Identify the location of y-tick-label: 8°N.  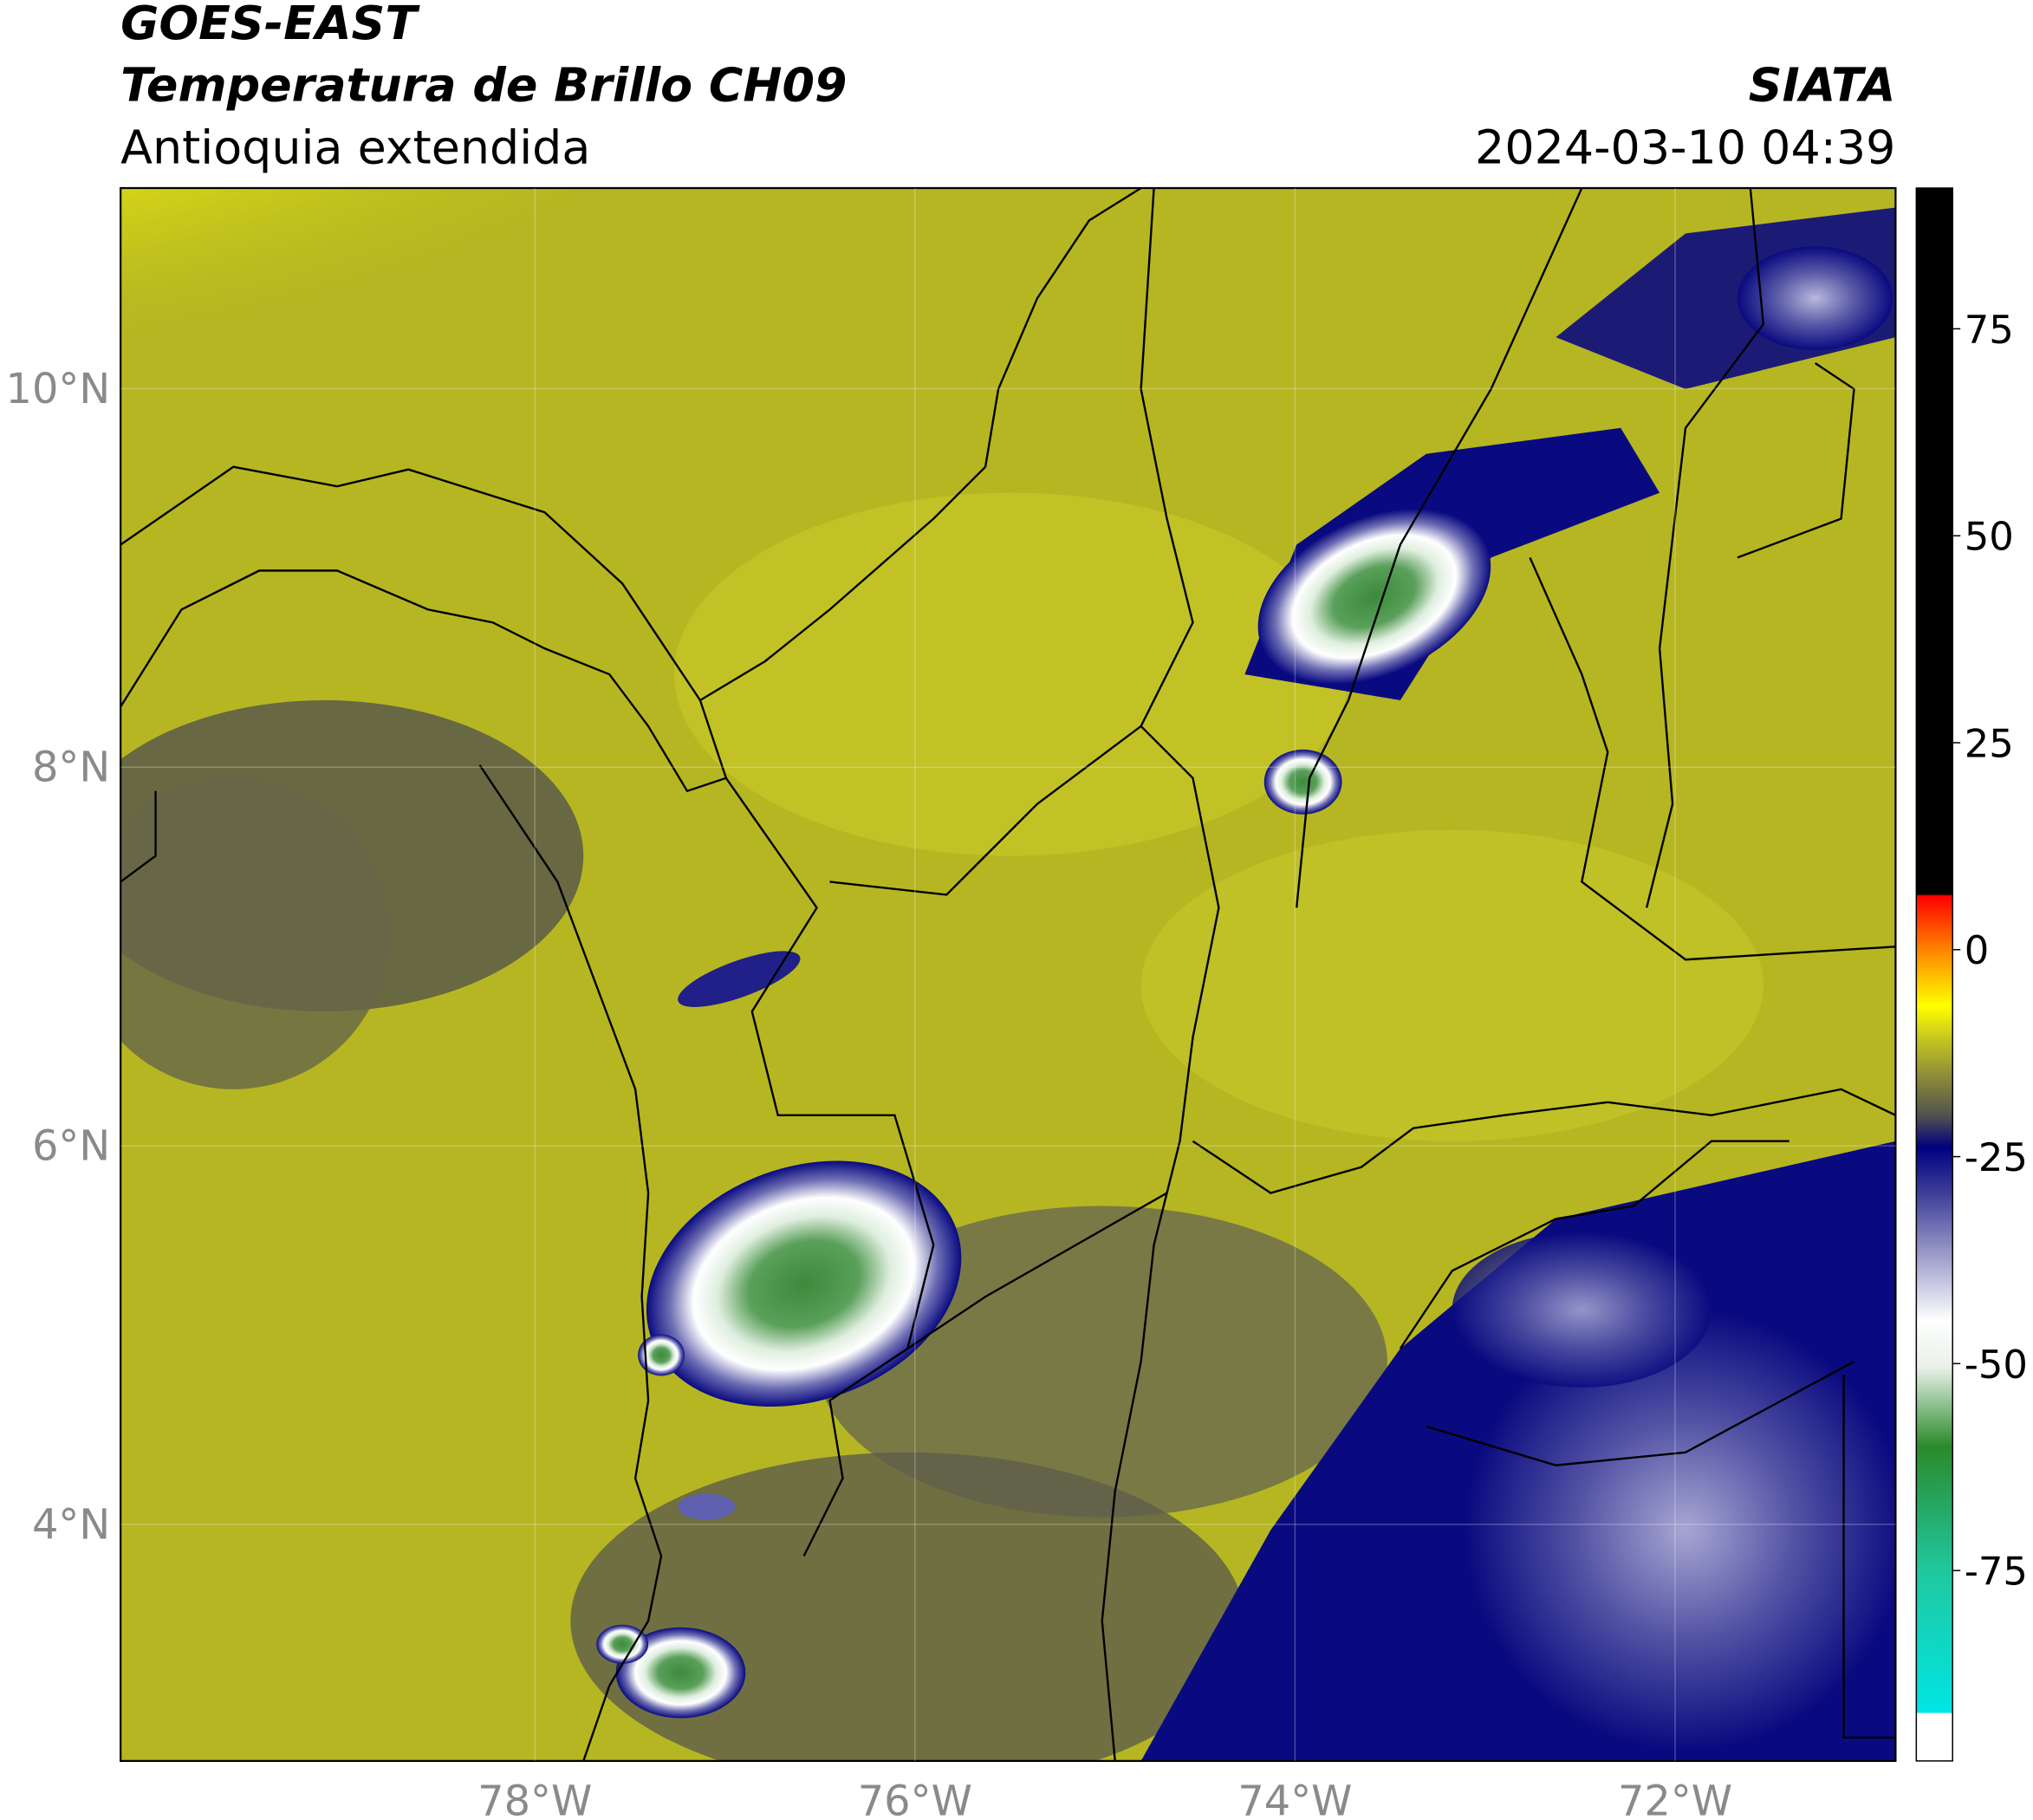
(71, 768).